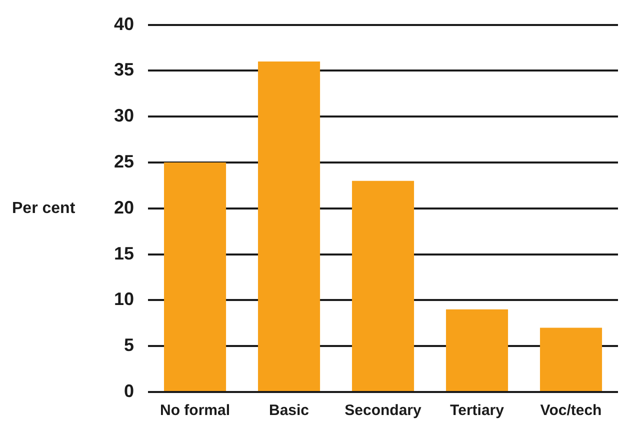 This screenshot has width=622, height=434. What do you see at coordinates (477, 411) in the screenshot?
I see `x-tick-label: Tertiary` at bounding box center [477, 411].